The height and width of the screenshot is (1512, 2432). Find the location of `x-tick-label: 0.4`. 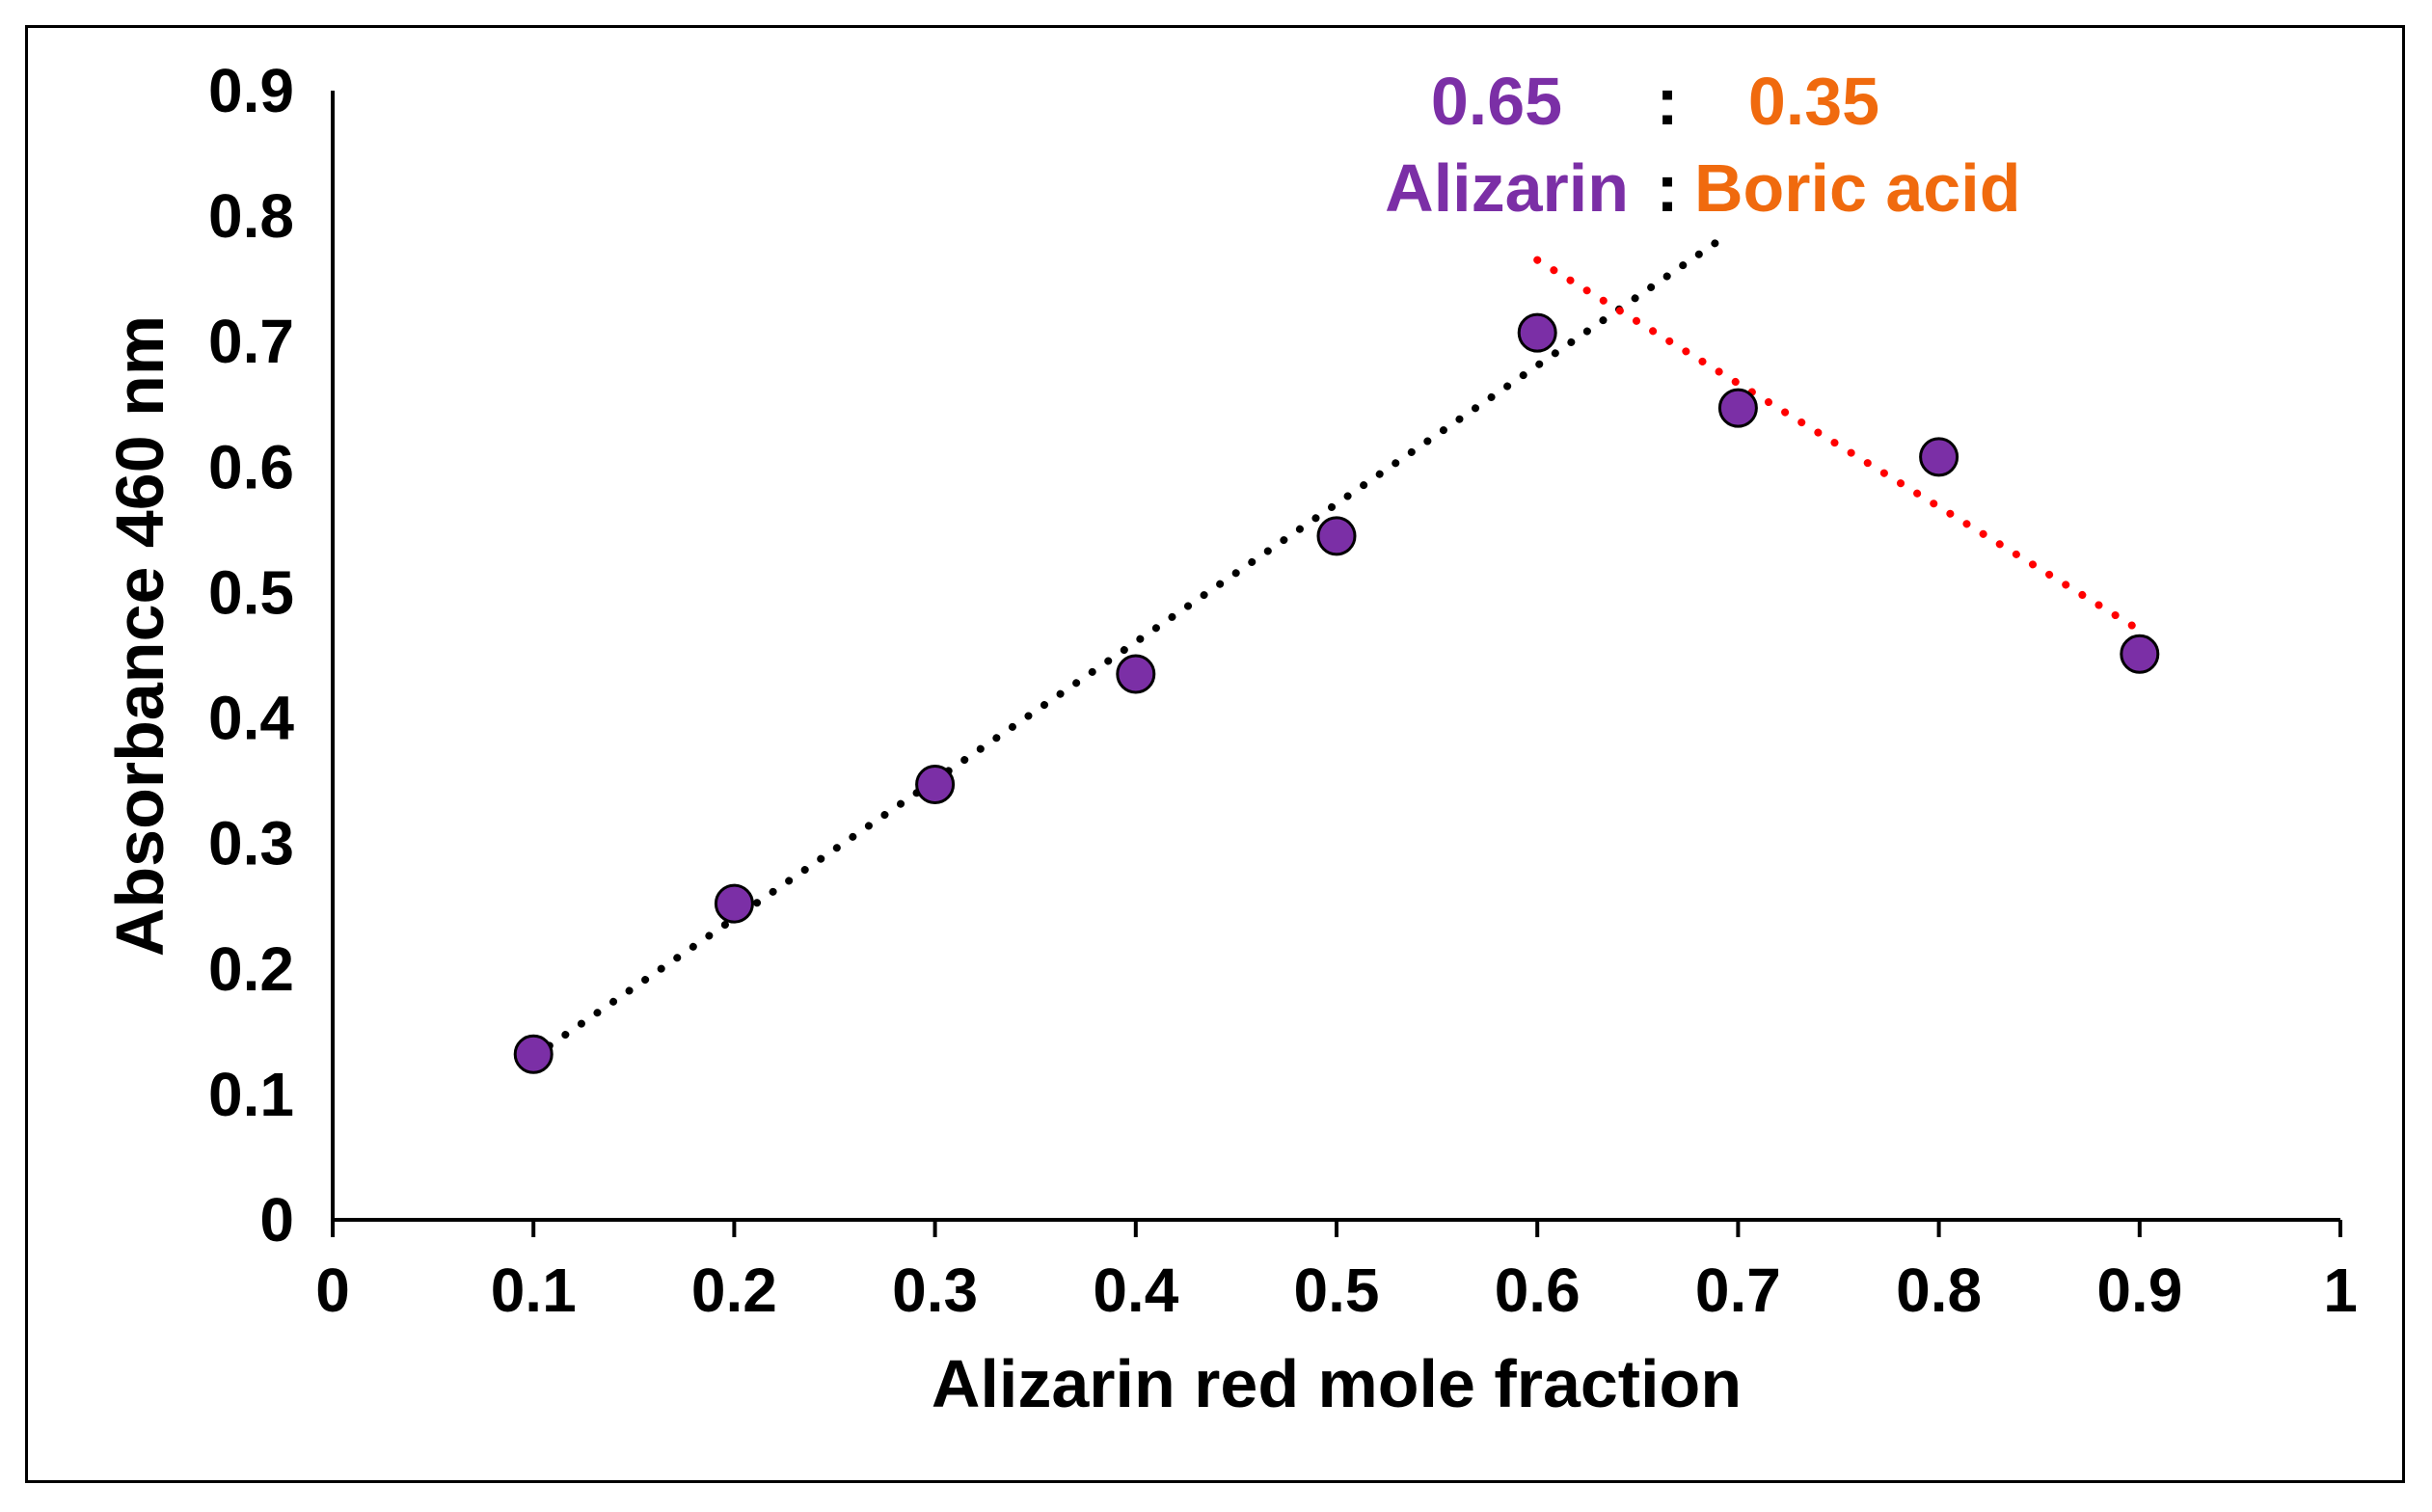

x-tick-label: 0.4 is located at coordinates (1135, 1290).